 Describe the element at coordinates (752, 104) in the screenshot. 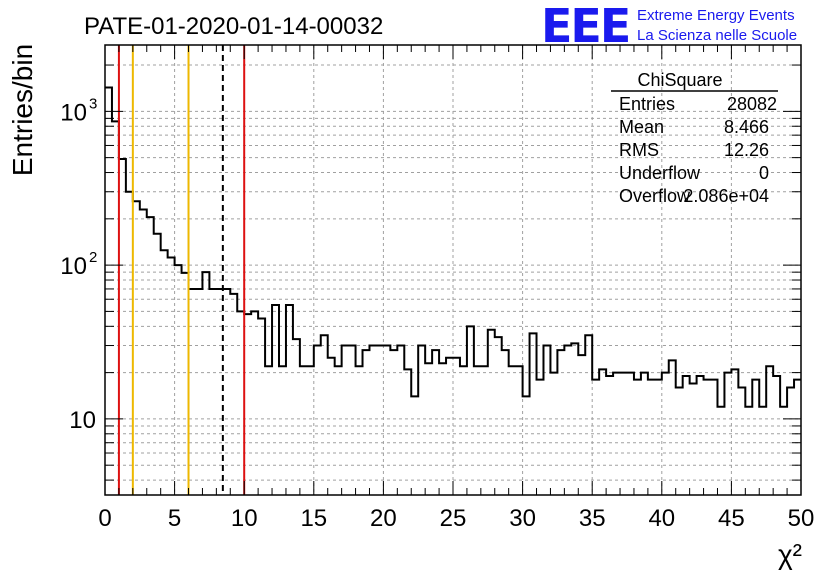

I see `stats-value-entries: 28082` at that location.